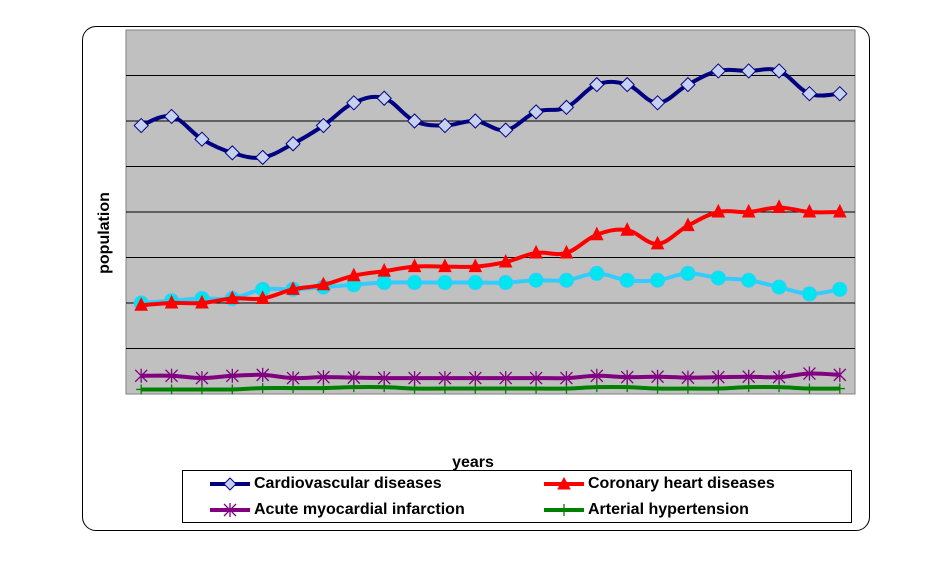 Image resolution: width=949 pixels, height=570 pixels. I want to click on legend-label-acute-mi: Acute myocardial infarction, so click(359, 509).